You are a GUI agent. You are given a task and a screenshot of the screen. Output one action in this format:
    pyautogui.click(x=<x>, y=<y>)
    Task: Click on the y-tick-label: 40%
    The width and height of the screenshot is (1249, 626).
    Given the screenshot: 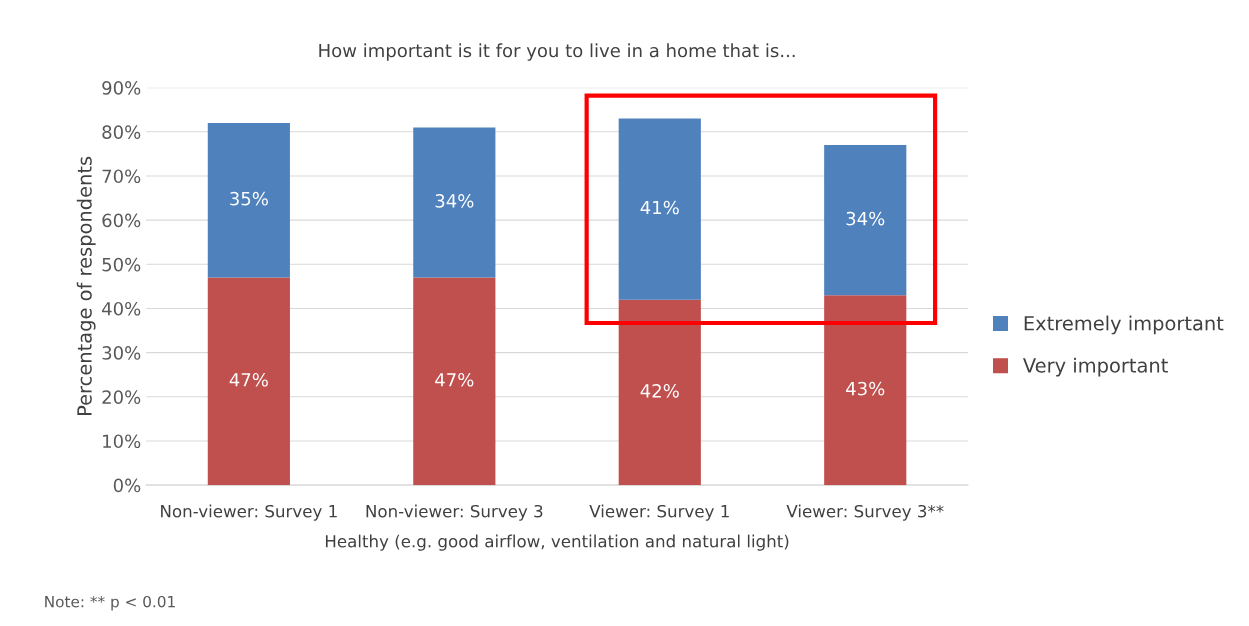 What is the action you would take?
    pyautogui.click(x=121, y=308)
    